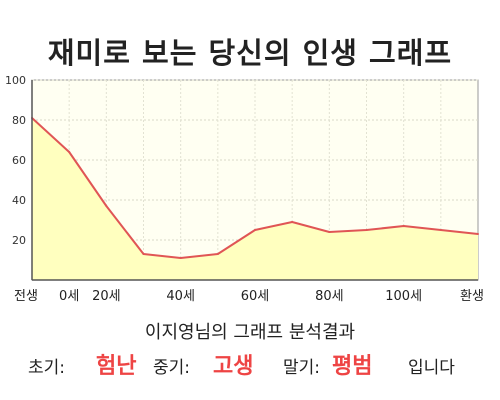  I want to click on mid-label: 중기:, so click(172, 368).